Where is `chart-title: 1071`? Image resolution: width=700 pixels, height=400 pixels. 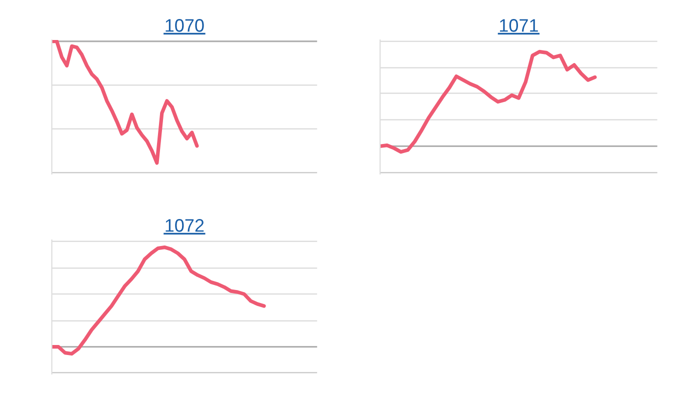
chart-title: 1071 is located at coordinates (519, 25).